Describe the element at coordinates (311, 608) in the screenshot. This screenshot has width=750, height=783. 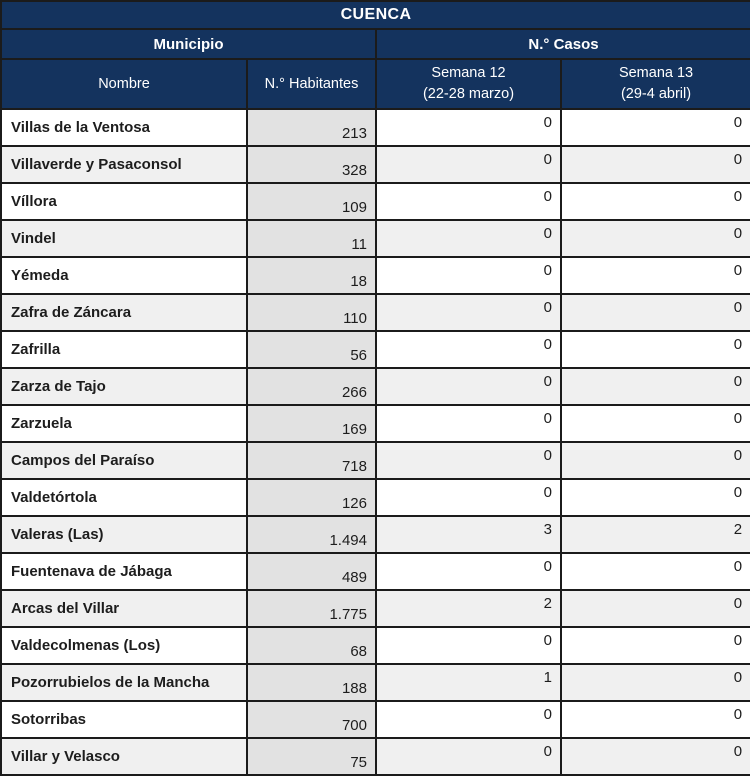
I see `population-value: 1.775` at that location.